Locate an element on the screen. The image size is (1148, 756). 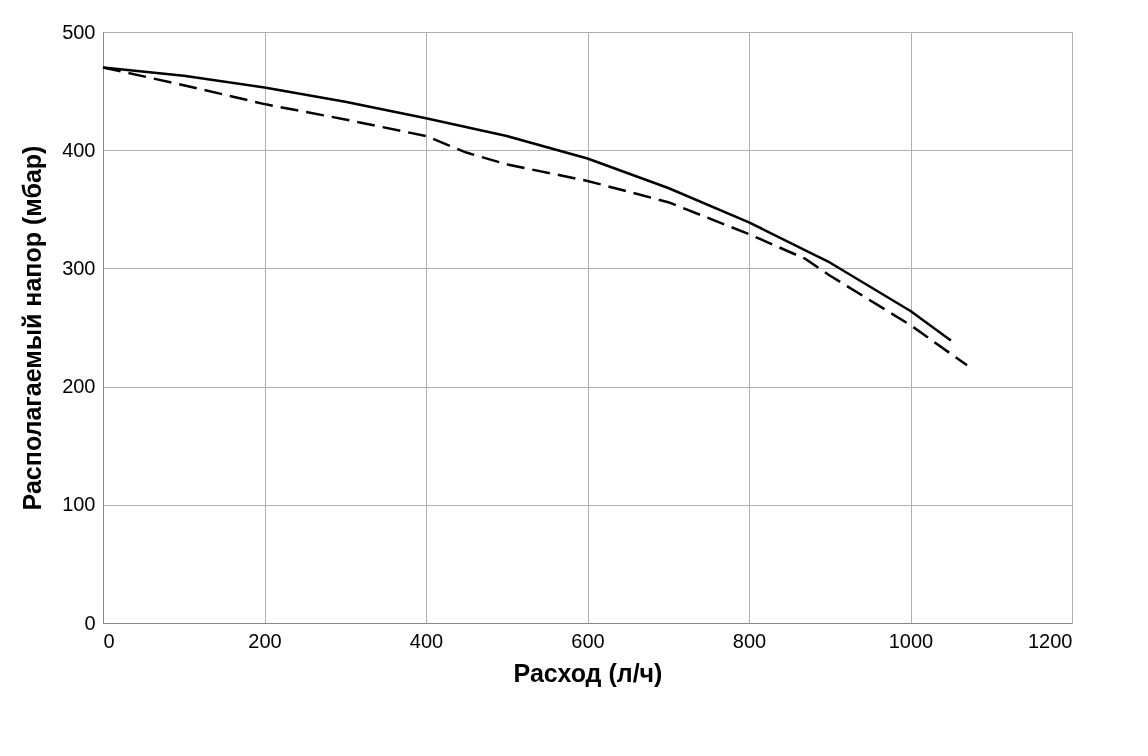
y-tick-label: 100 is located at coordinates (79, 504).